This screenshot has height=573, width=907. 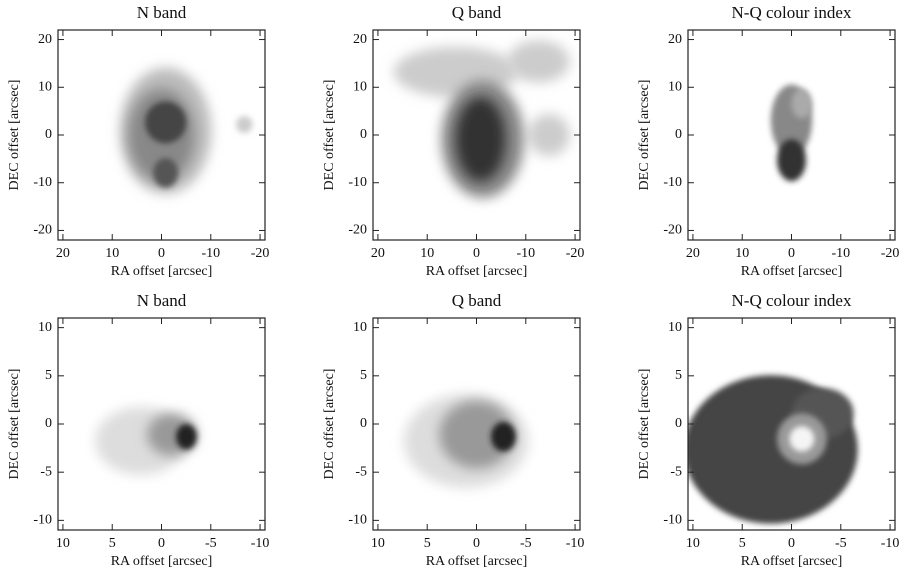 What do you see at coordinates (792, 12) in the screenshot?
I see `panel-title: N-Q colour index` at bounding box center [792, 12].